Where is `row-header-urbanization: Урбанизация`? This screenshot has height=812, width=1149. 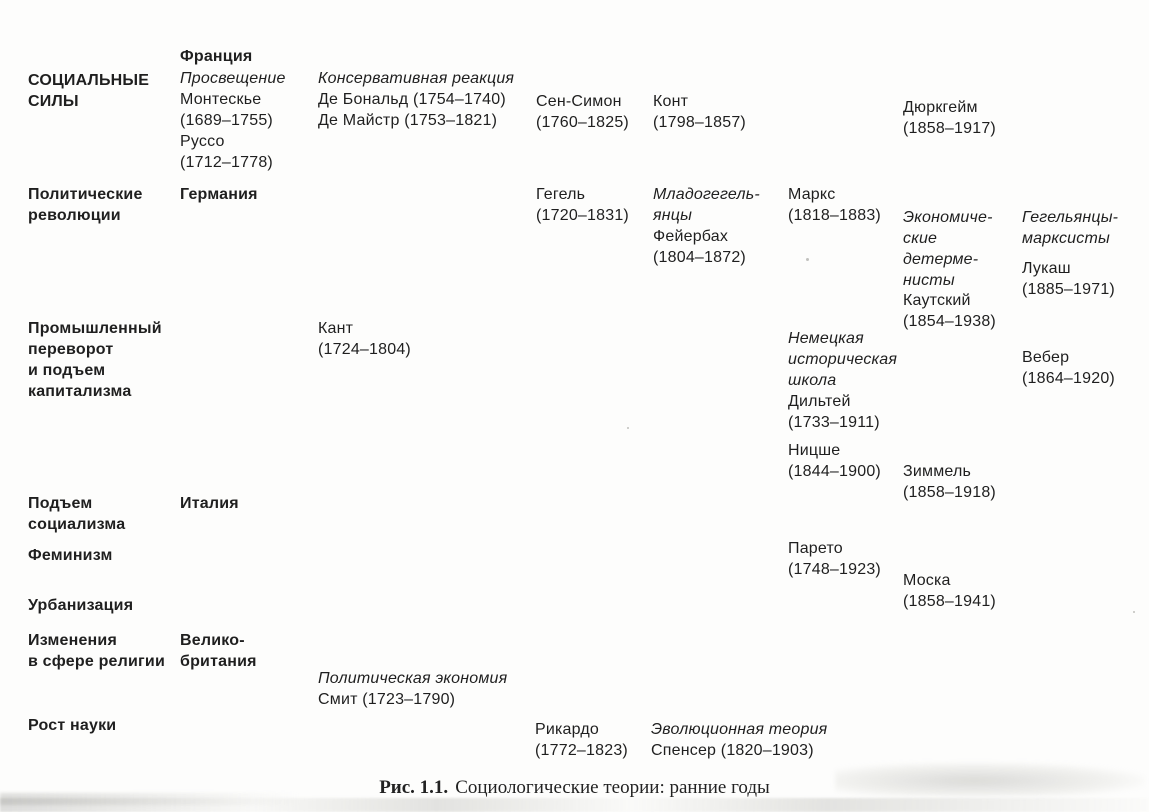 row-header-urbanization: Урбанизация is located at coordinates (81, 605).